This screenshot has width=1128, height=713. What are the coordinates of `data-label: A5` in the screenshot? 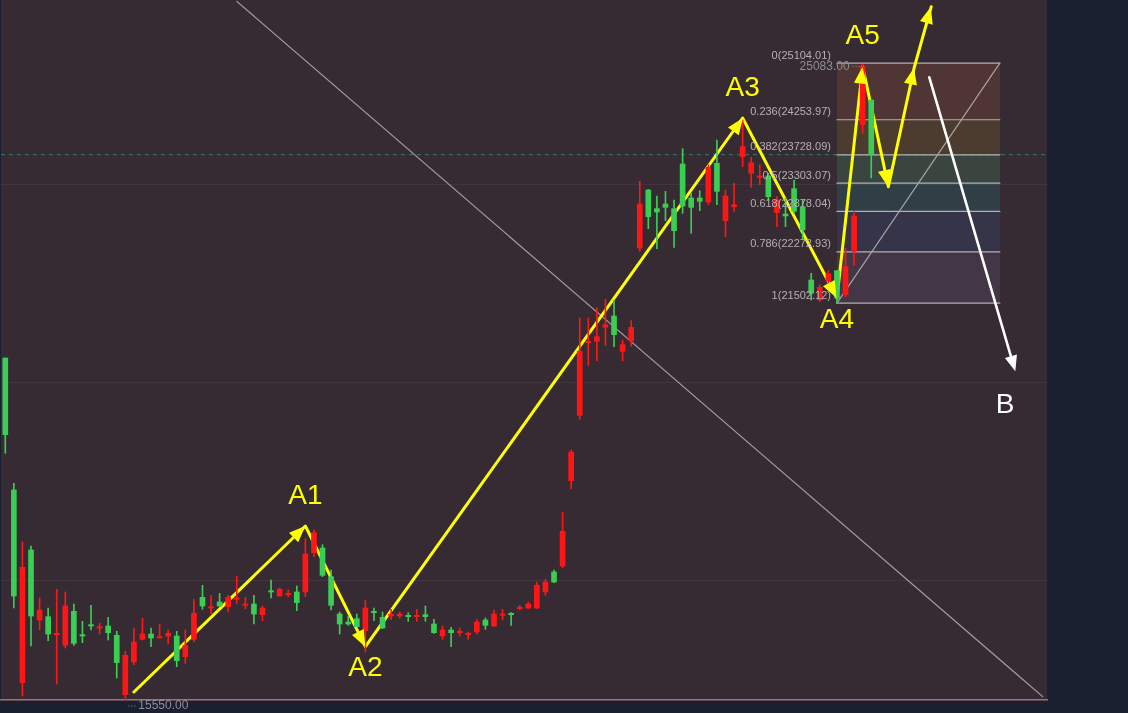 It's located at (862, 35).